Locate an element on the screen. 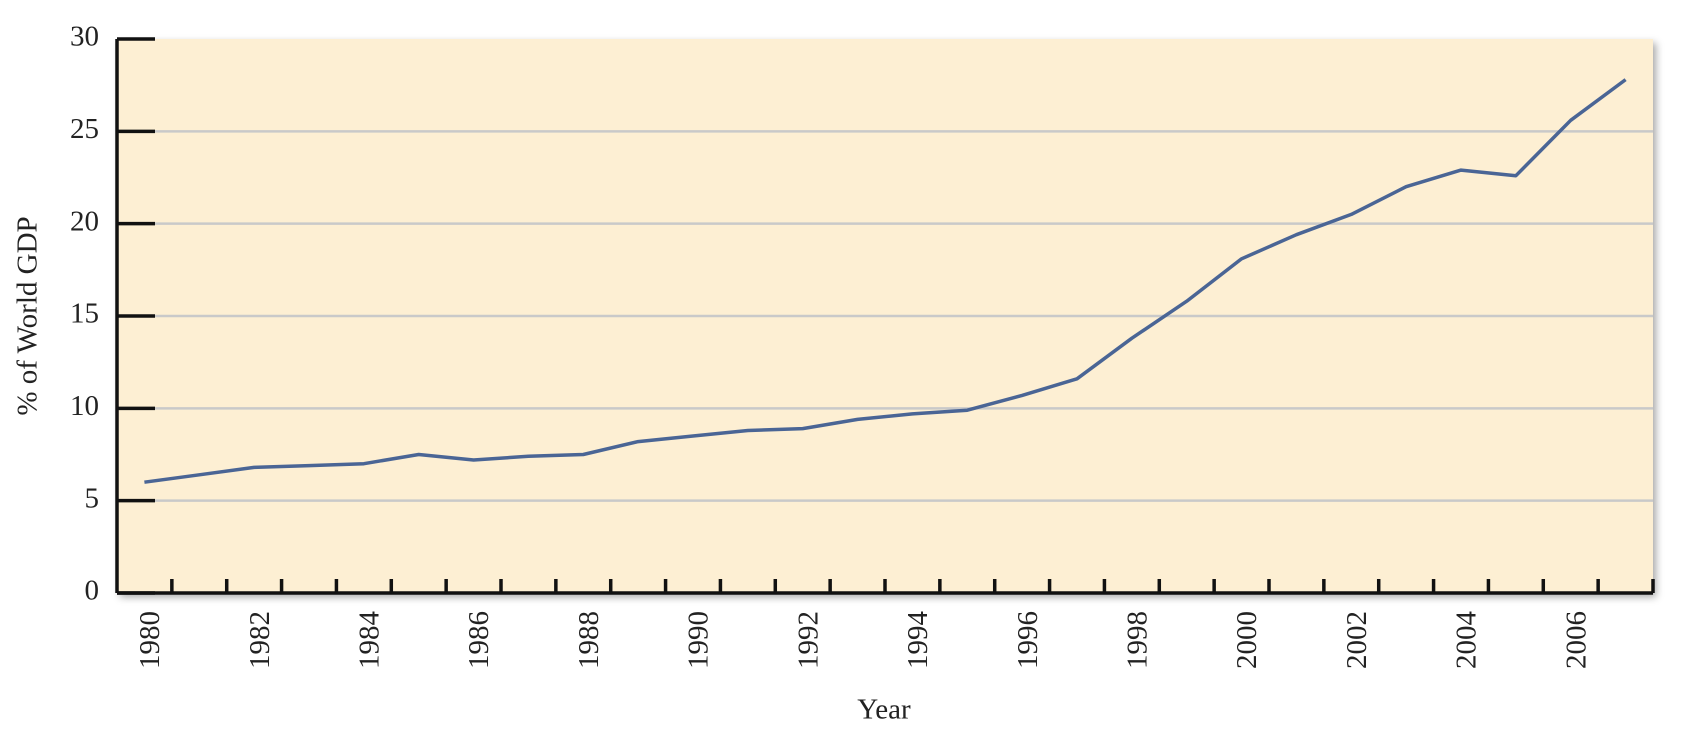 This screenshot has height=733, width=1692. y-tick-label: 10 is located at coordinates (84, 406).